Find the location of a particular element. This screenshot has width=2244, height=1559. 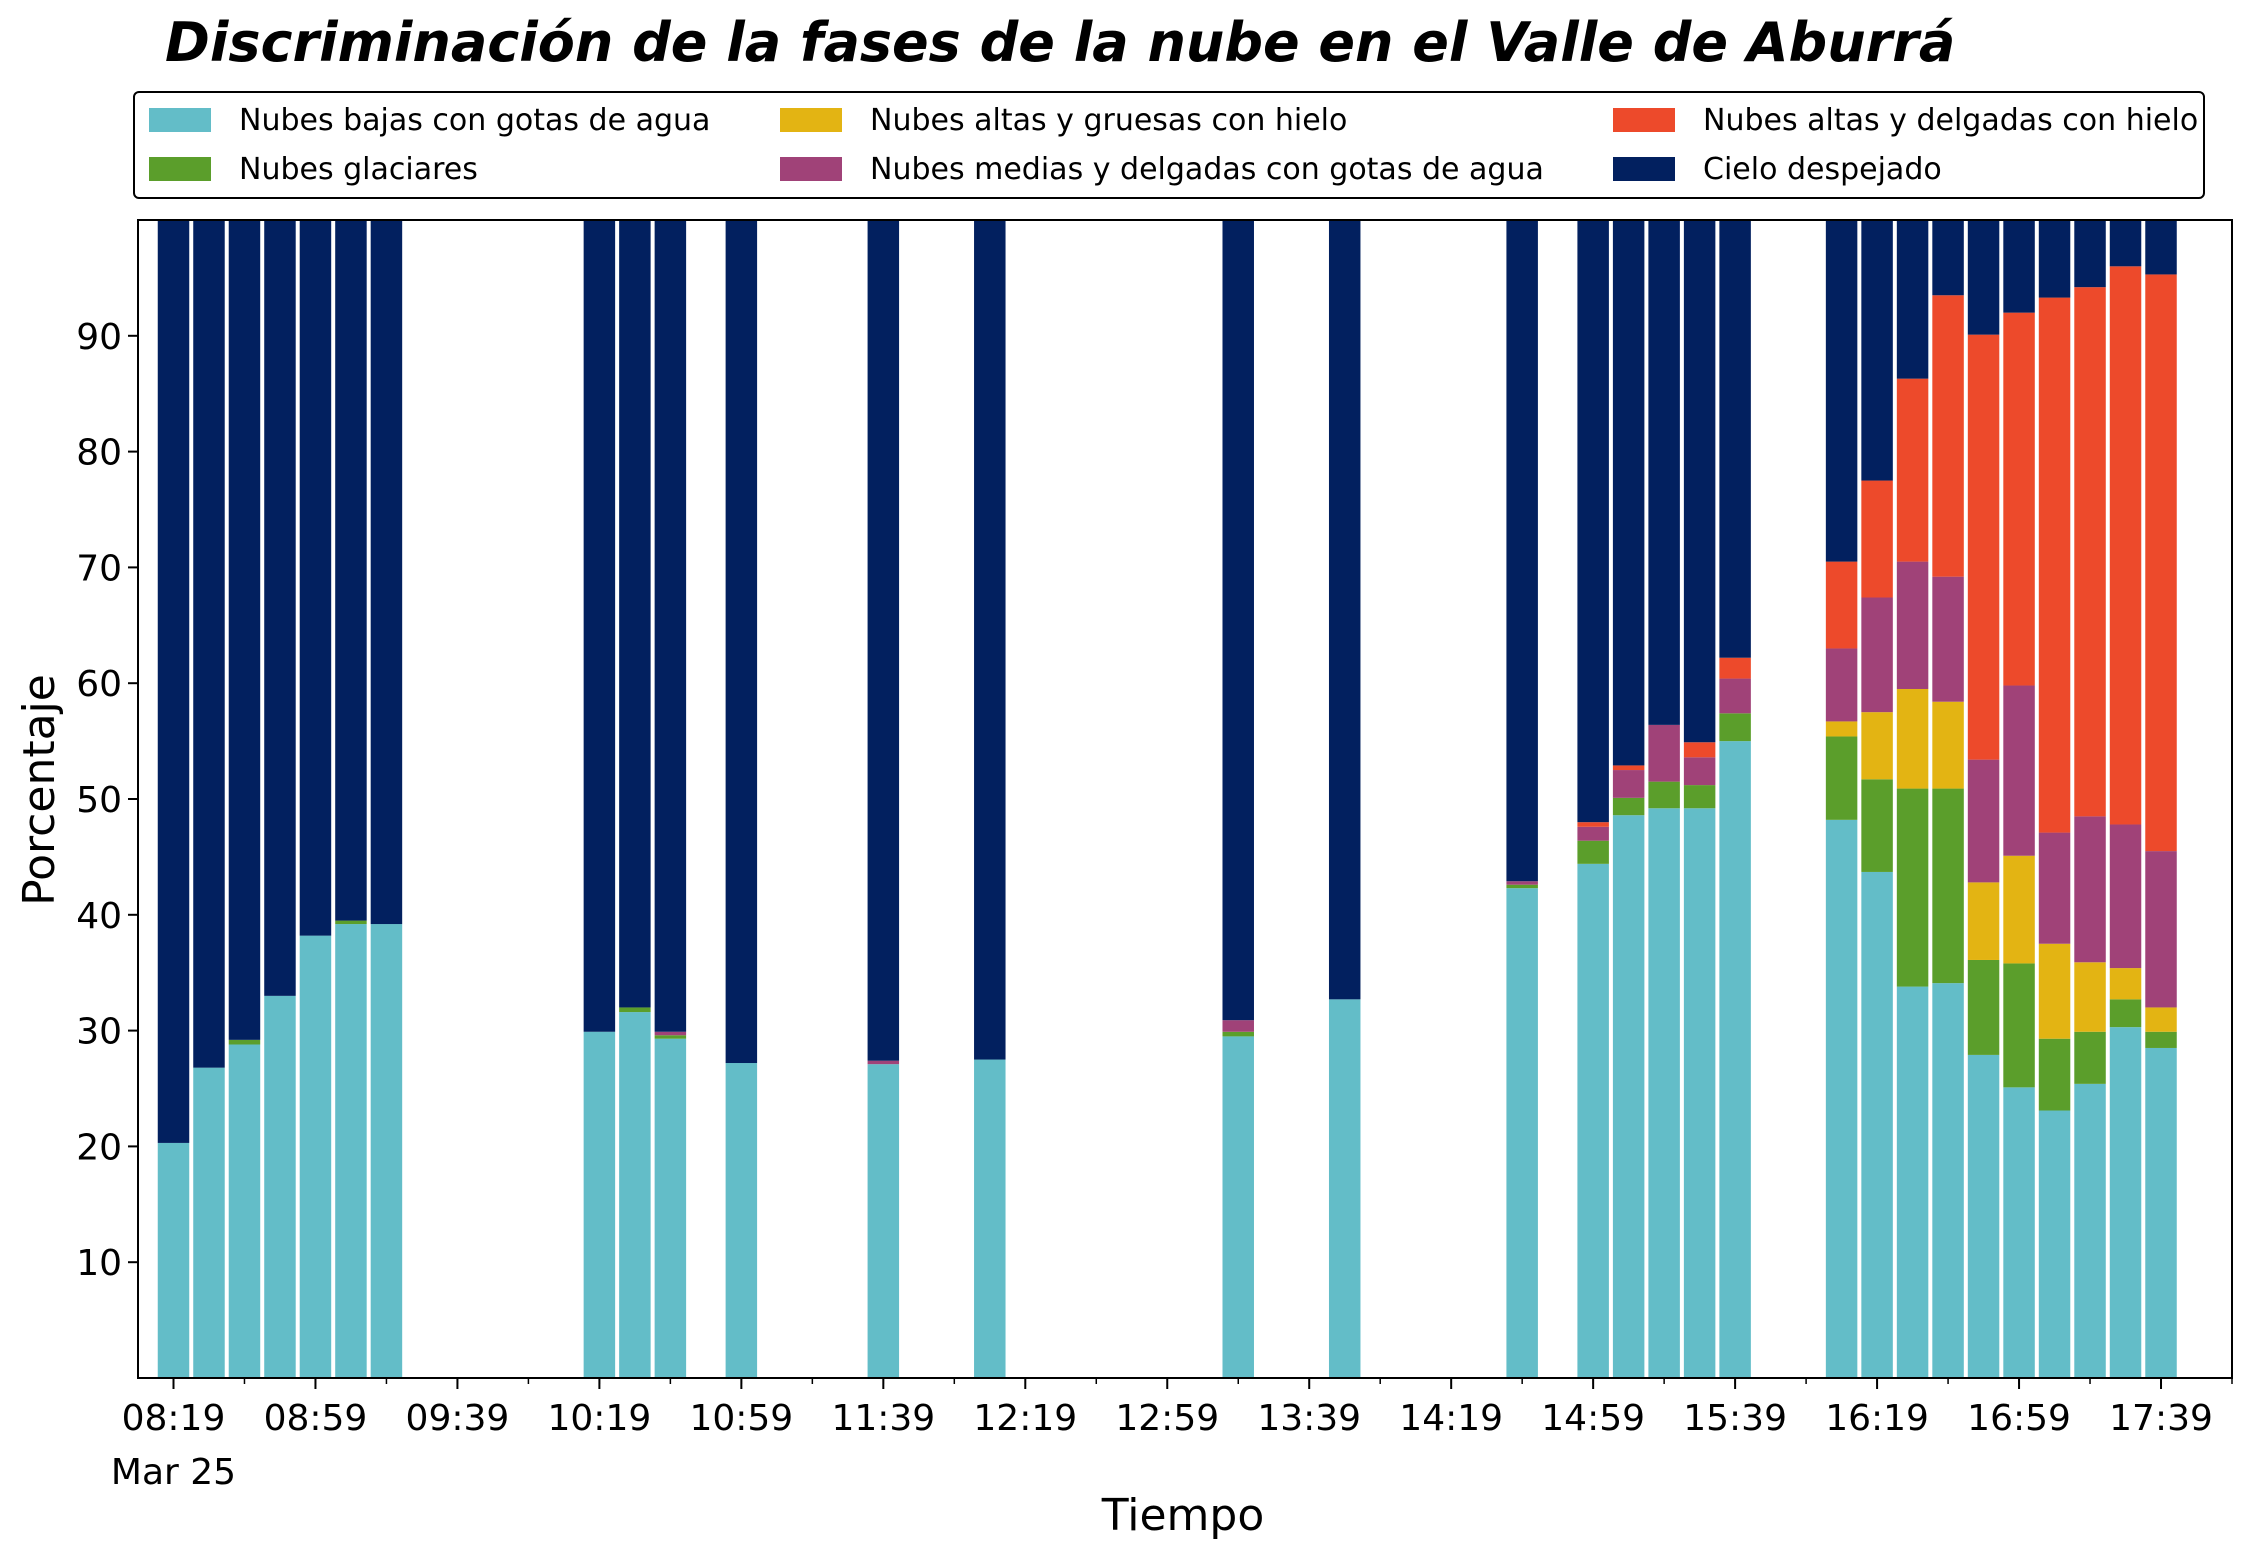

x-tick-label: 16:59 is located at coordinates (2019, 1418).